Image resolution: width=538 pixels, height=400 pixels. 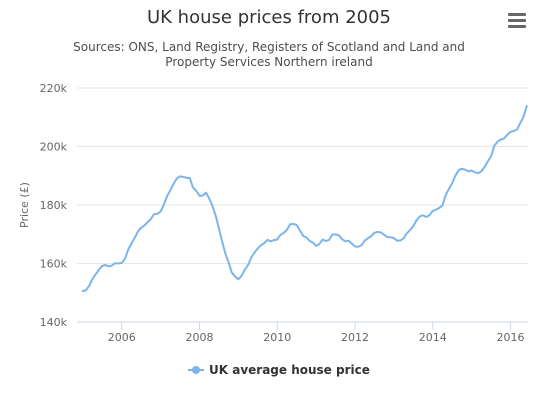 I want to click on y-axis-title: Price (£), so click(x=24, y=205).